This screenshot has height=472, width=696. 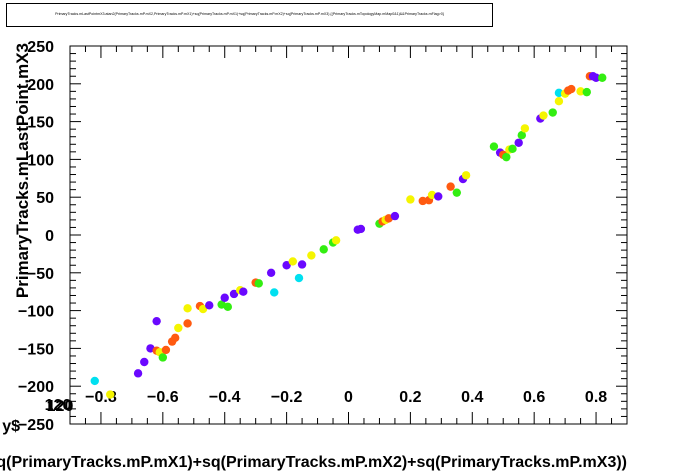 What do you see at coordinates (22, 170) in the screenshot?
I see `y-axis-title: PrimaryTracks.mLastPoint.mX3` at bounding box center [22, 170].